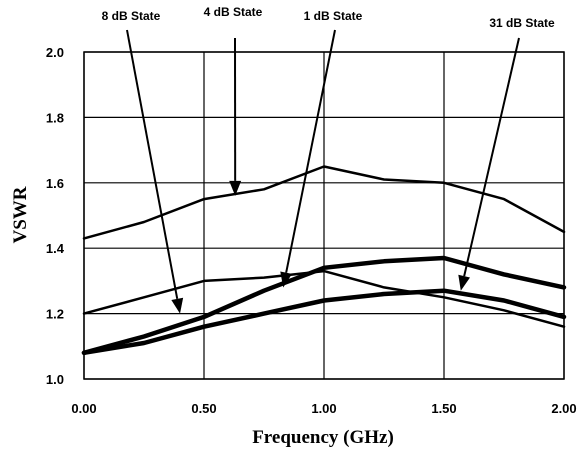 The image size is (582, 449). I want to click on y-tick-label: 1.6, so click(55, 183).